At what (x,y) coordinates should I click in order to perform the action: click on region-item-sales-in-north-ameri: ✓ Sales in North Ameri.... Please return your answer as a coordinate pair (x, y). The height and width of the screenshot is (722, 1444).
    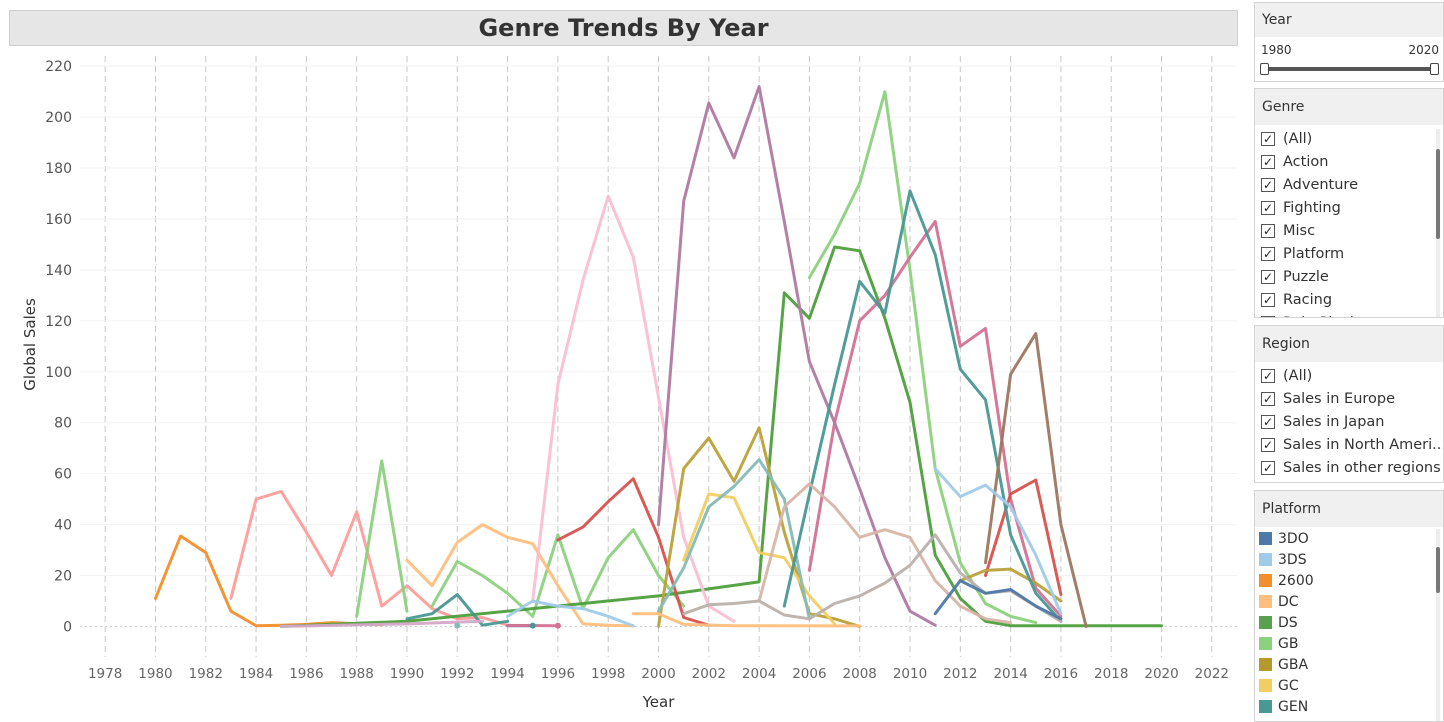
    Looking at the image, I should click on (1349, 444).